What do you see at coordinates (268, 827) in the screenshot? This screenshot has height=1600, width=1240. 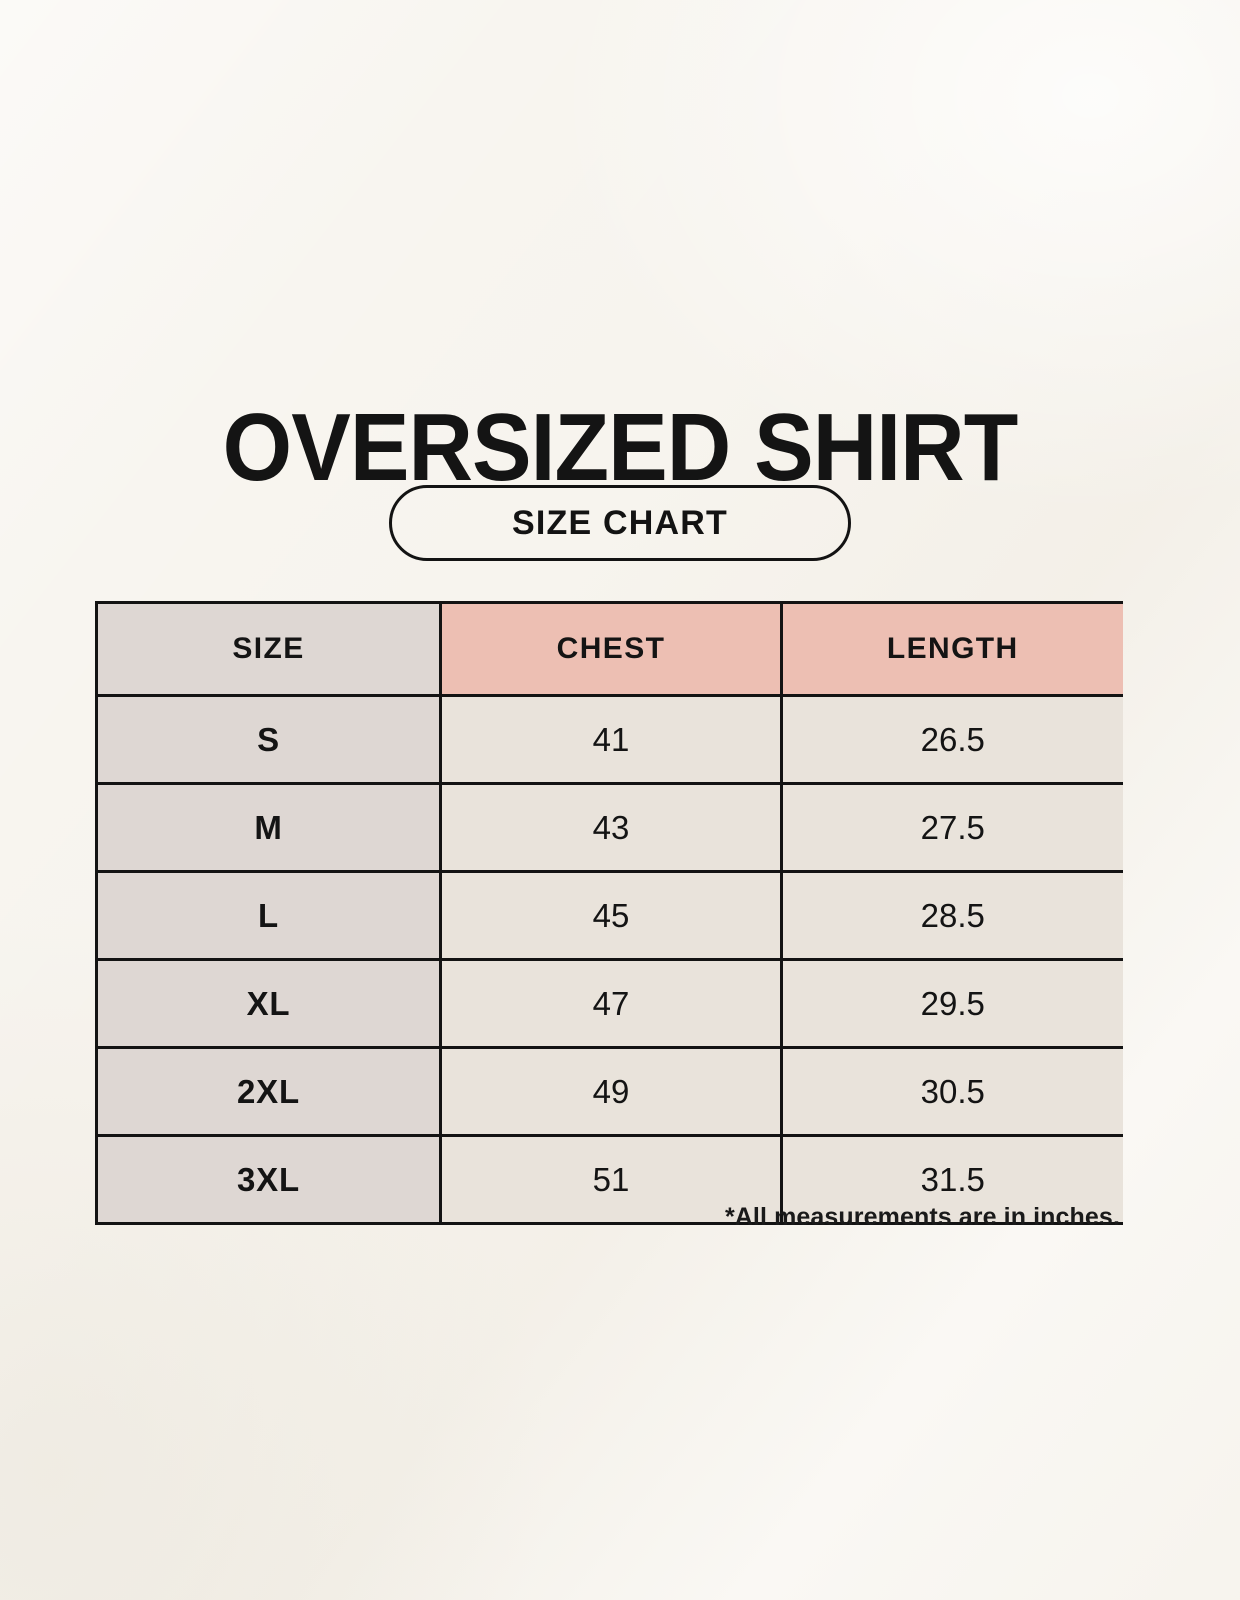 I see `cell-size: M` at bounding box center [268, 827].